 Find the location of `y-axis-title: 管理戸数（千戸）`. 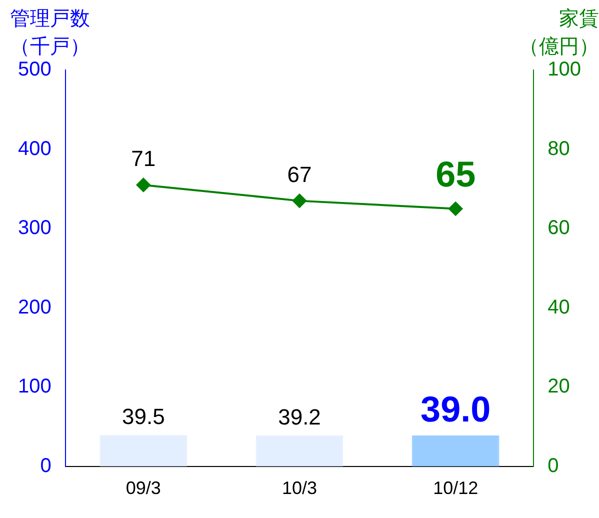

y-axis-title: 管理戸数（千戸） is located at coordinates (50, 32).